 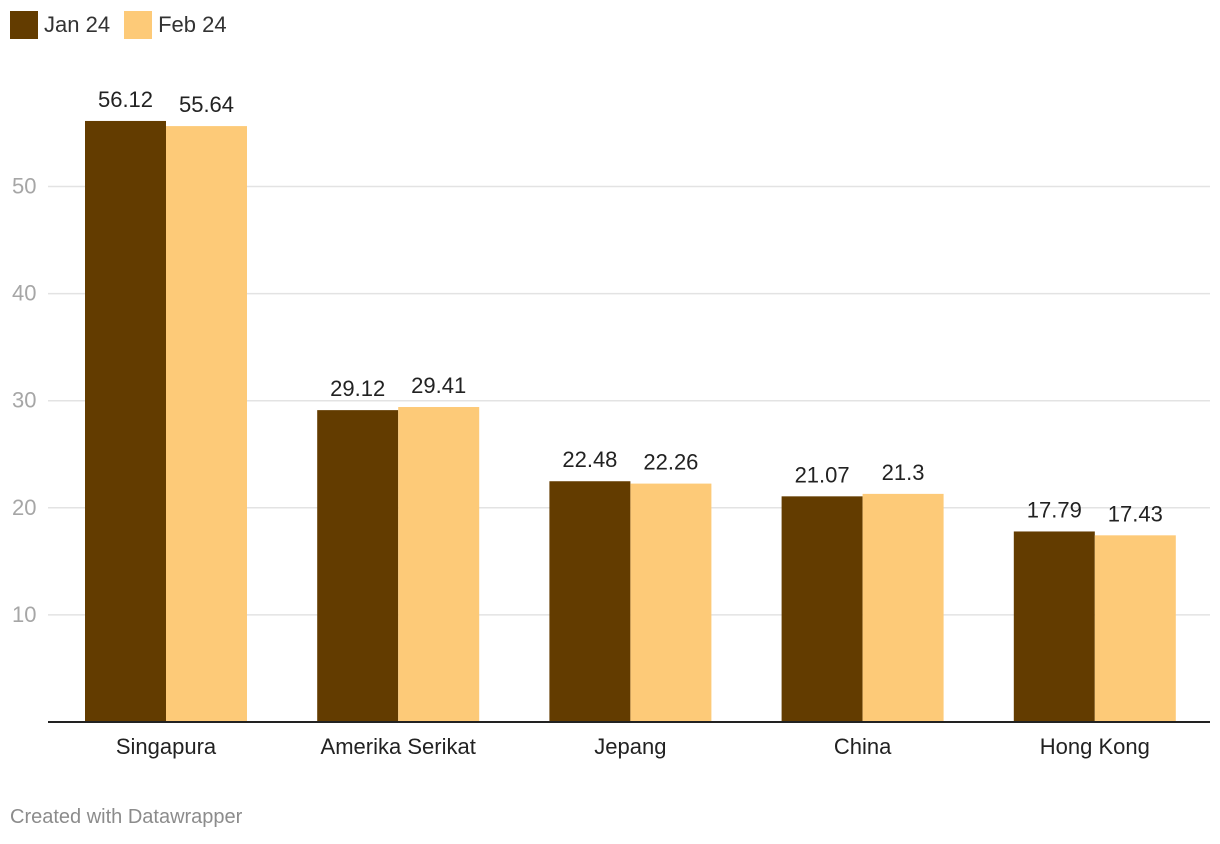 I want to click on value-label: 17.43, so click(x=1135, y=513).